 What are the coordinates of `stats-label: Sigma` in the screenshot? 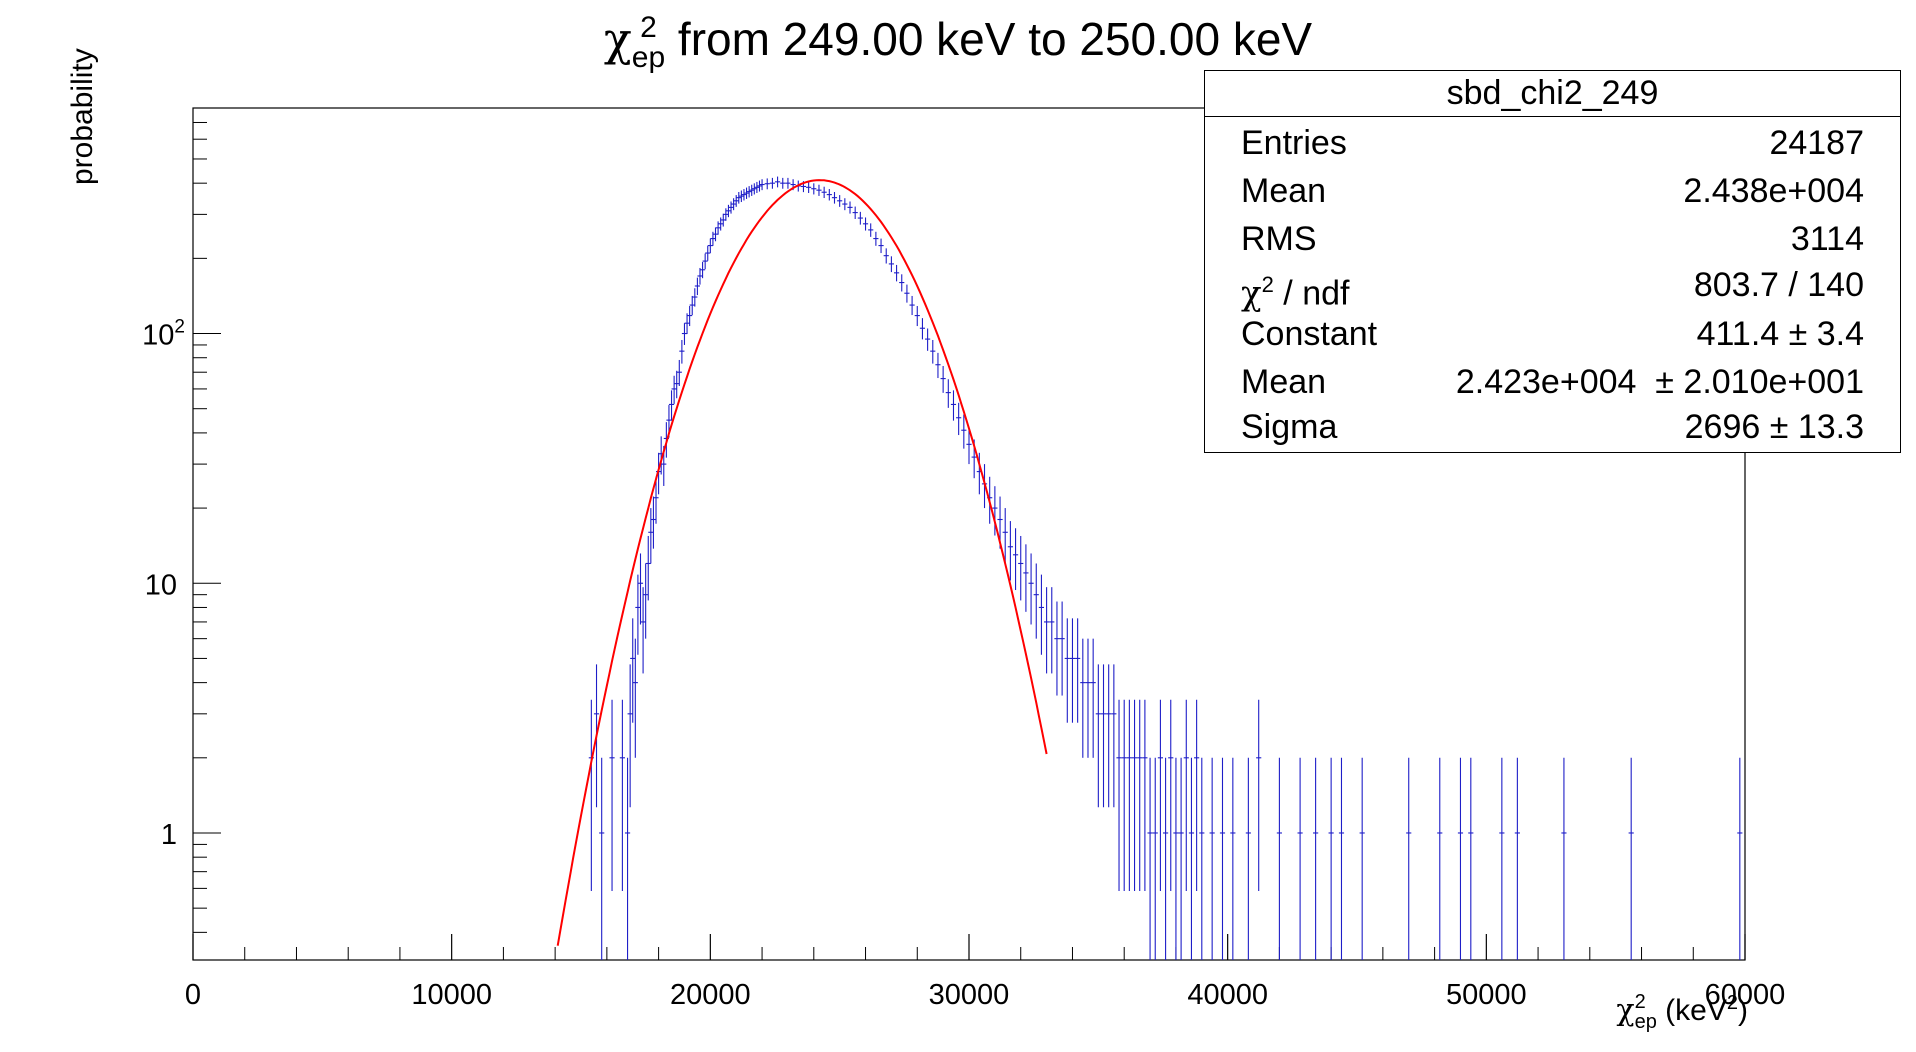 It's located at (1289, 427).